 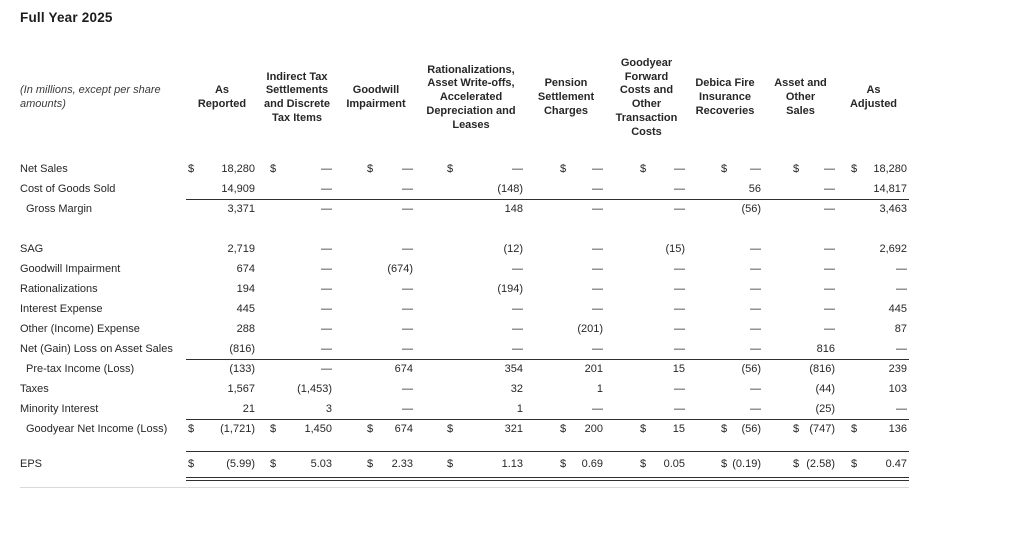 I want to click on cell-value: (25), so click(x=825, y=408).